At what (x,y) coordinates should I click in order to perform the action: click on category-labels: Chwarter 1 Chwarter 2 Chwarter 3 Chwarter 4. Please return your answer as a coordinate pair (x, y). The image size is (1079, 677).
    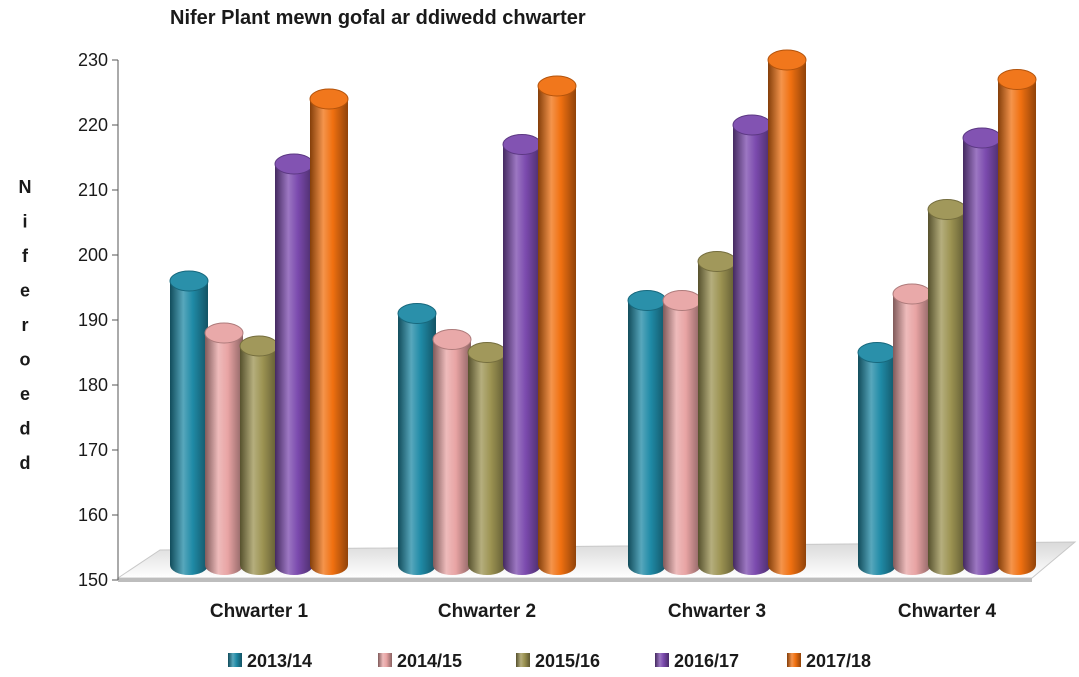
    Looking at the image, I should click on (603, 611).